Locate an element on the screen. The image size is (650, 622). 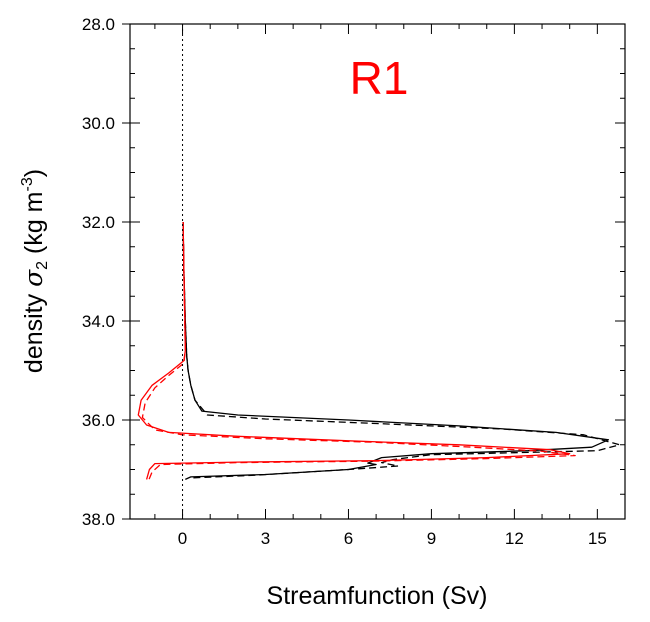
y-axis-title-unit-exp: -3 is located at coordinates (27, 184).